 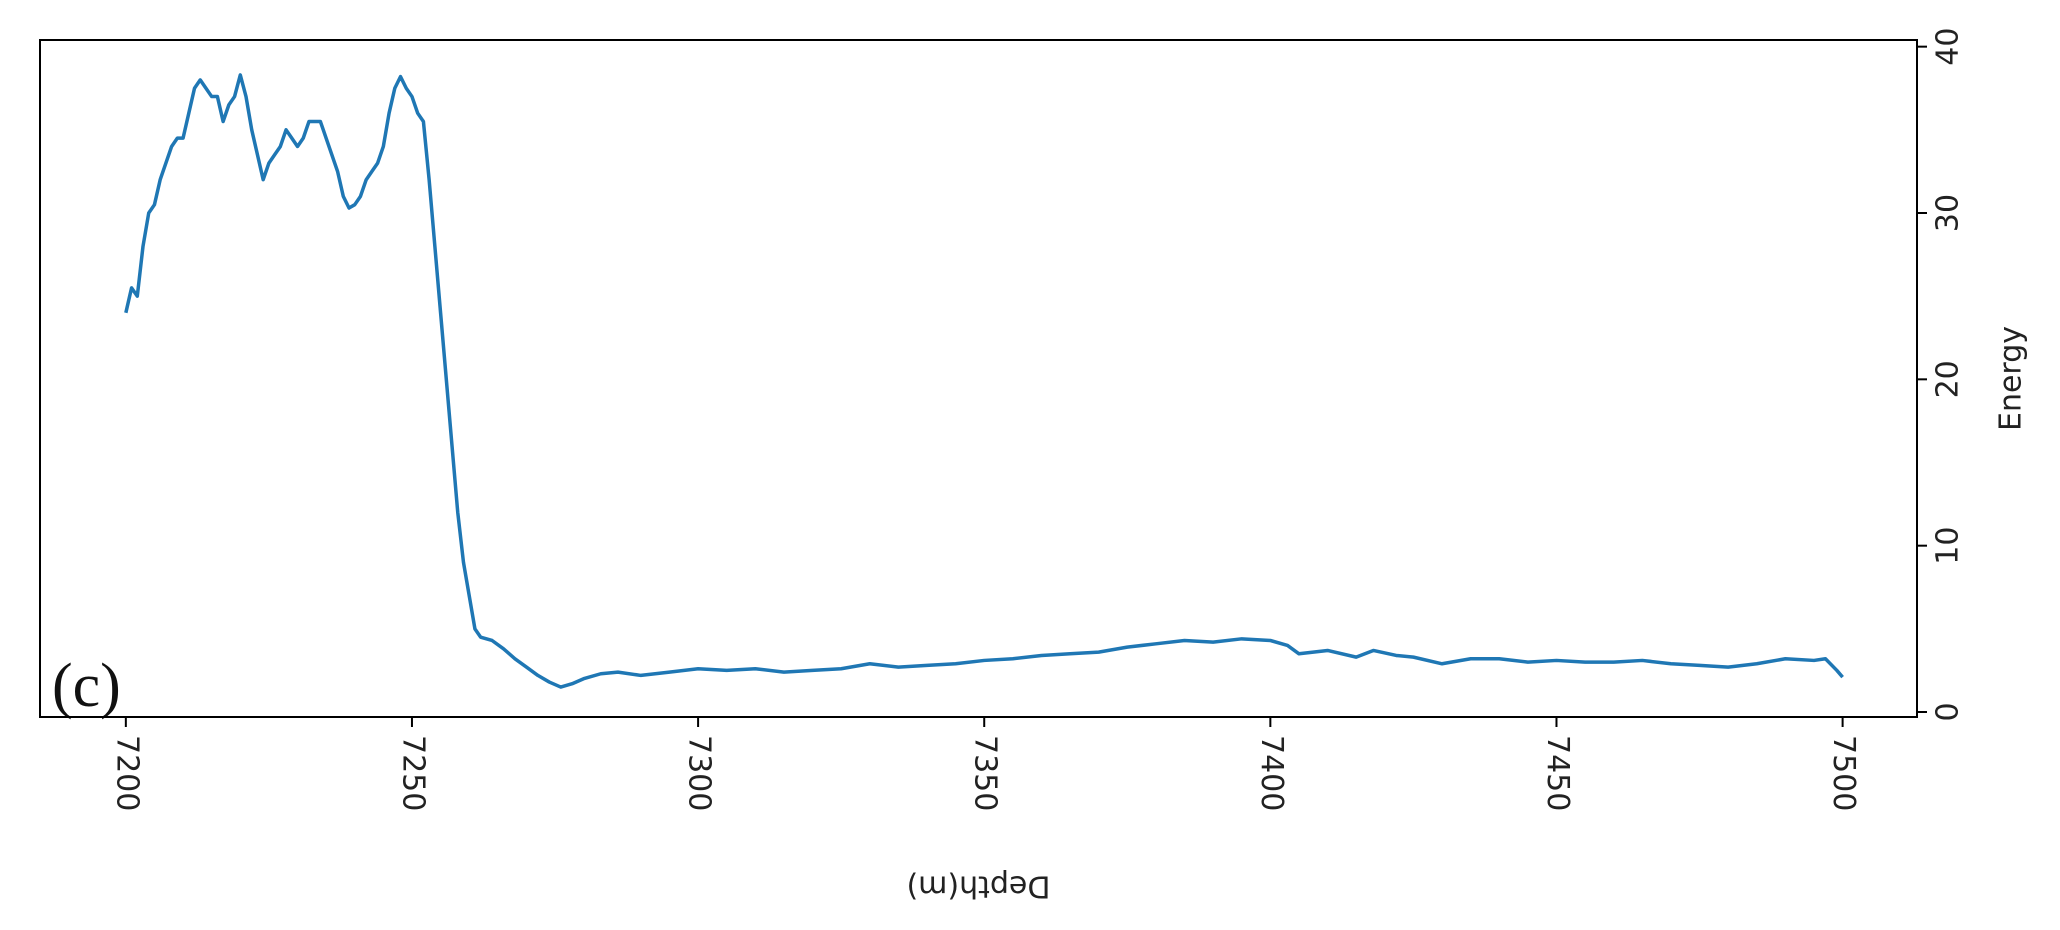 I want to click on x-tick-label: 7300, so click(x=699, y=773).